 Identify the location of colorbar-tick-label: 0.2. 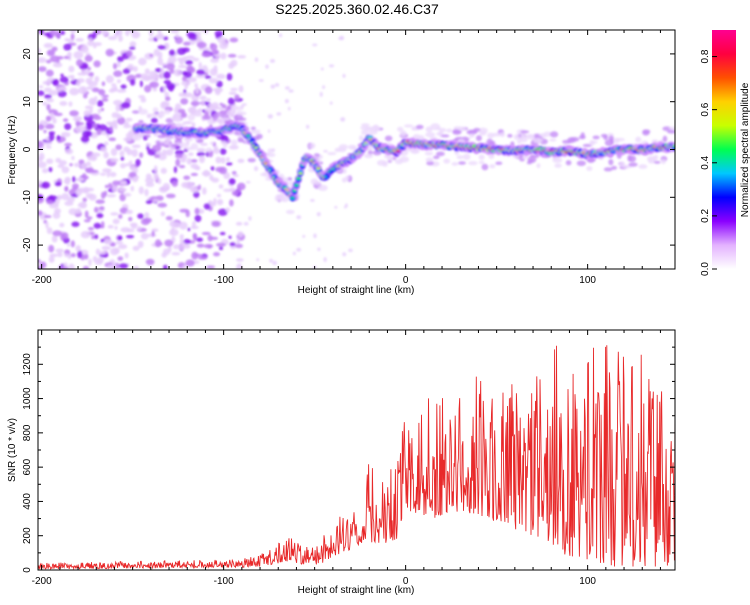
(705, 216).